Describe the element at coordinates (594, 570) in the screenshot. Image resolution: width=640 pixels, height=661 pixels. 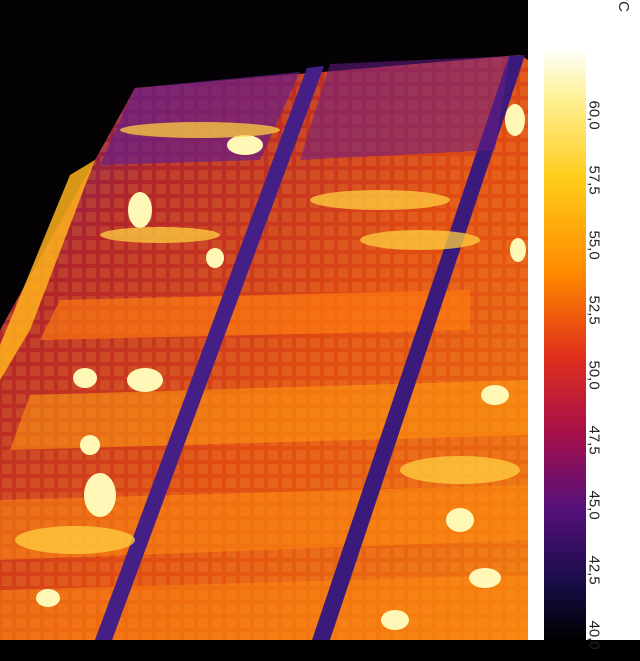
I see `tick-label: 42,5` at that location.